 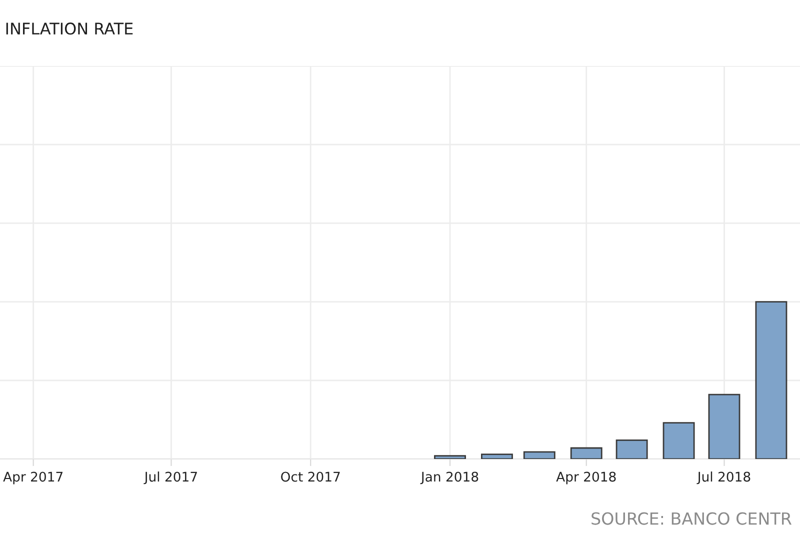 I want to click on x-tick-label: Apr 2018, so click(x=586, y=478).